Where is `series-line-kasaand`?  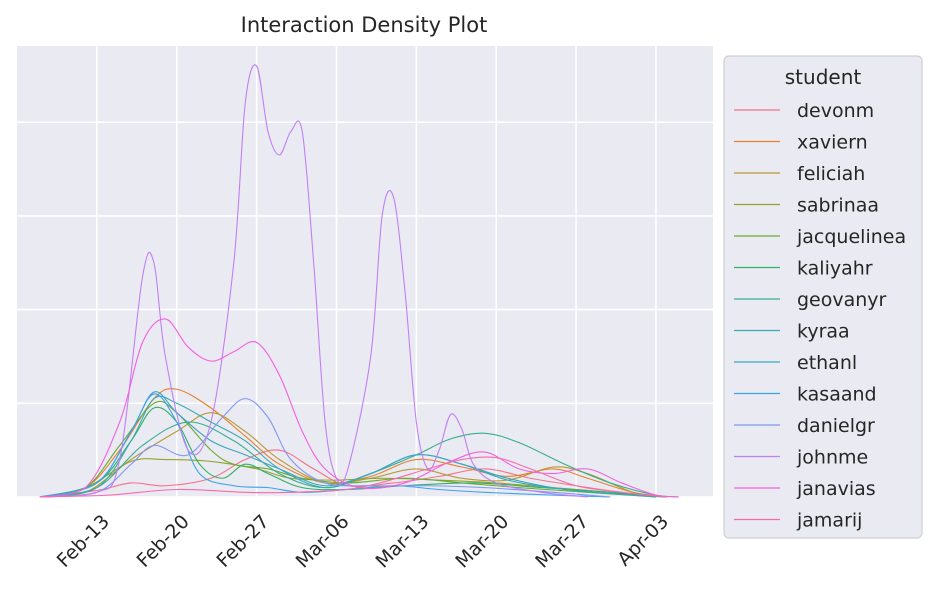
series-line-kasaand is located at coordinates (325, 445).